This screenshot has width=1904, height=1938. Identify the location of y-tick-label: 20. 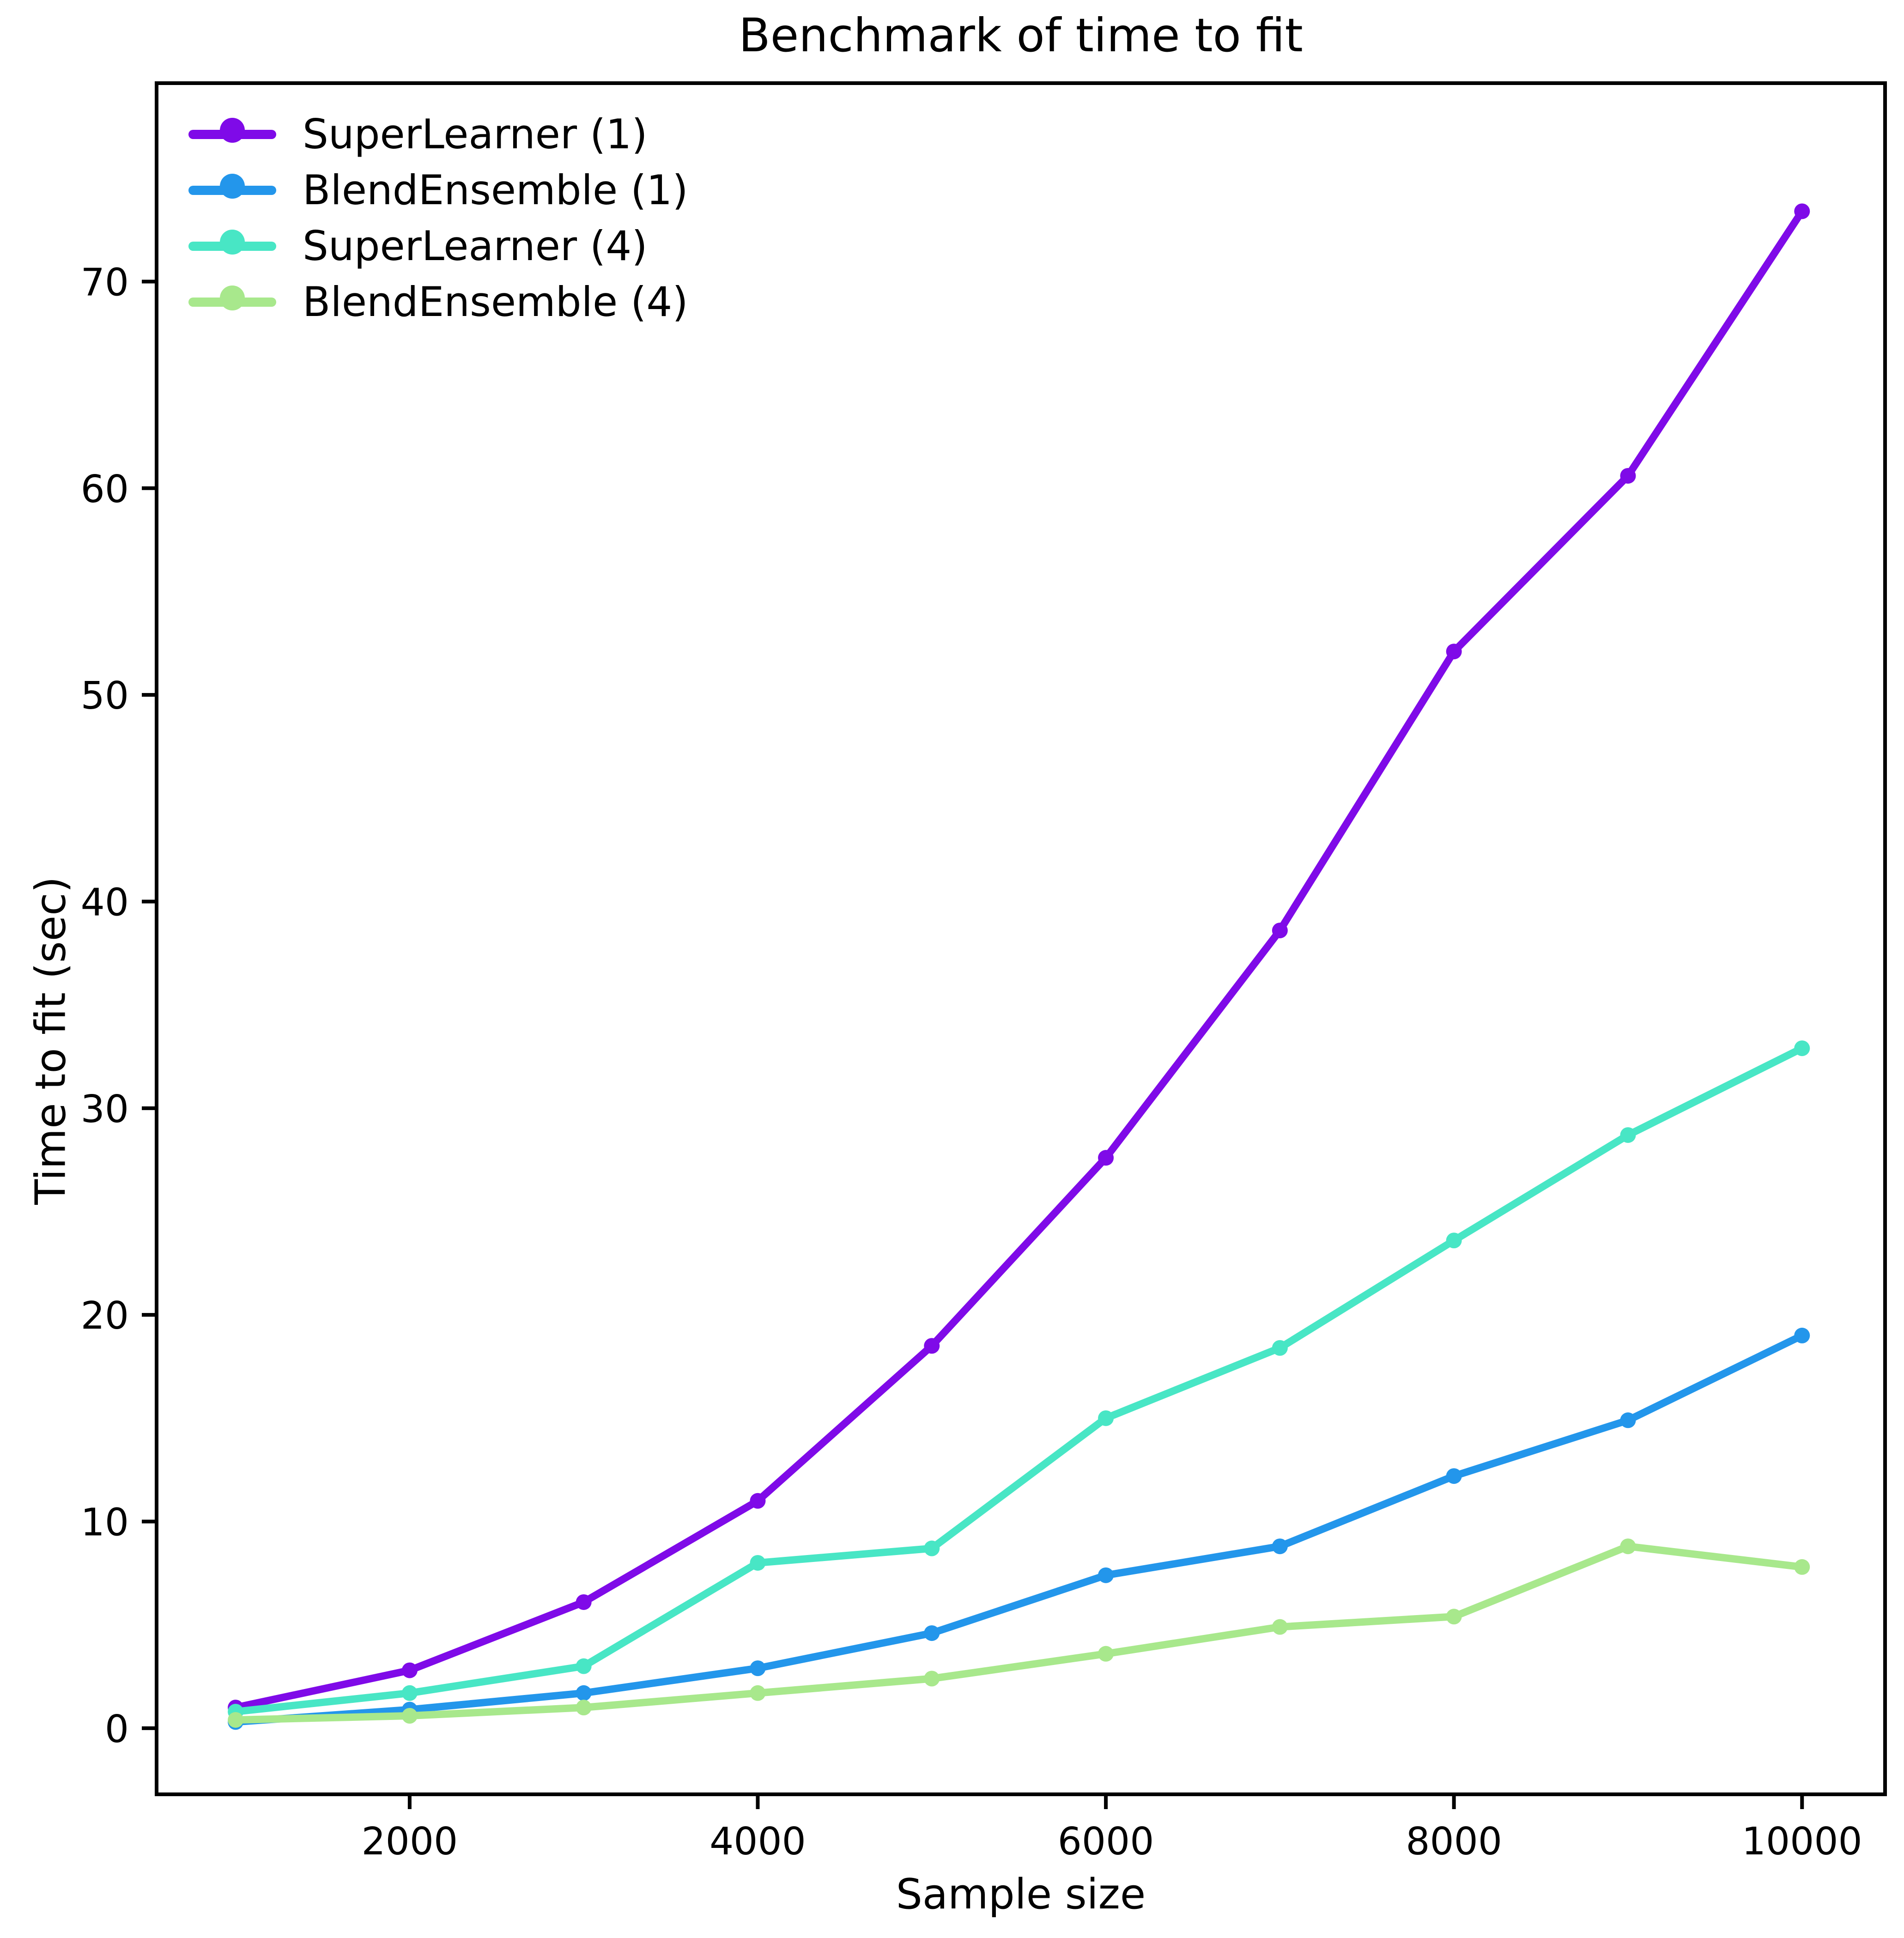
(105, 1316).